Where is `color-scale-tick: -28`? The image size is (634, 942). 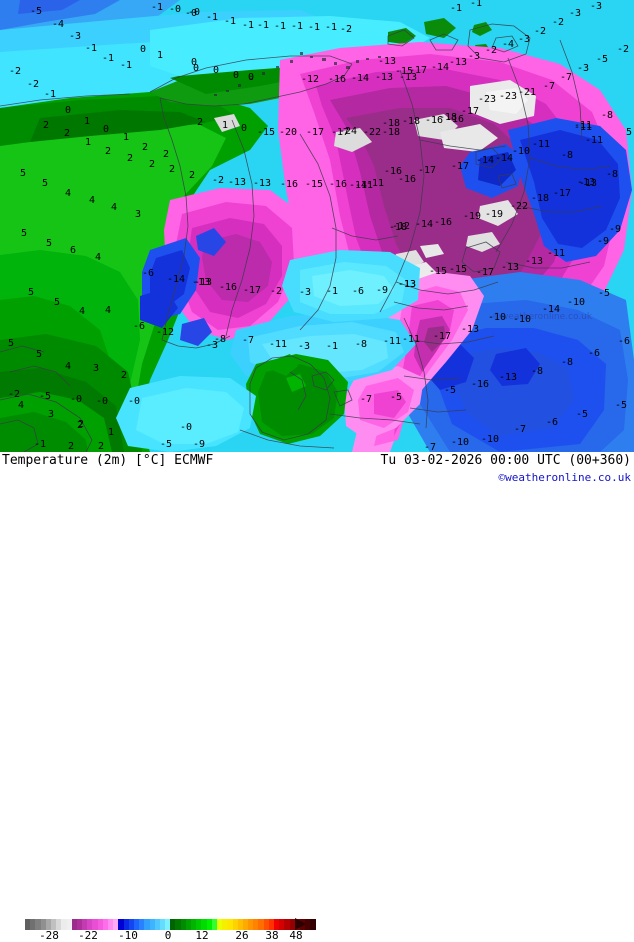
color-scale-tick: -28 is located at coordinates (49, 935).